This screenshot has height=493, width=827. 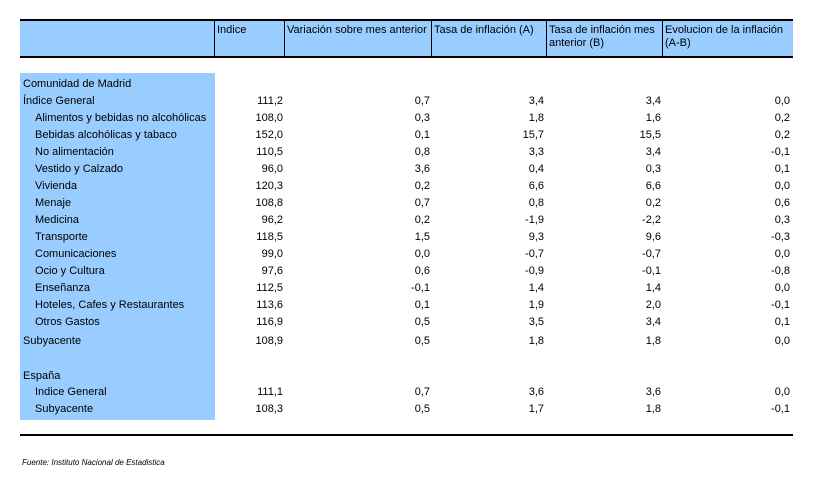 I want to click on header-text: Variación sobre mes anterior, so click(x=357, y=30).